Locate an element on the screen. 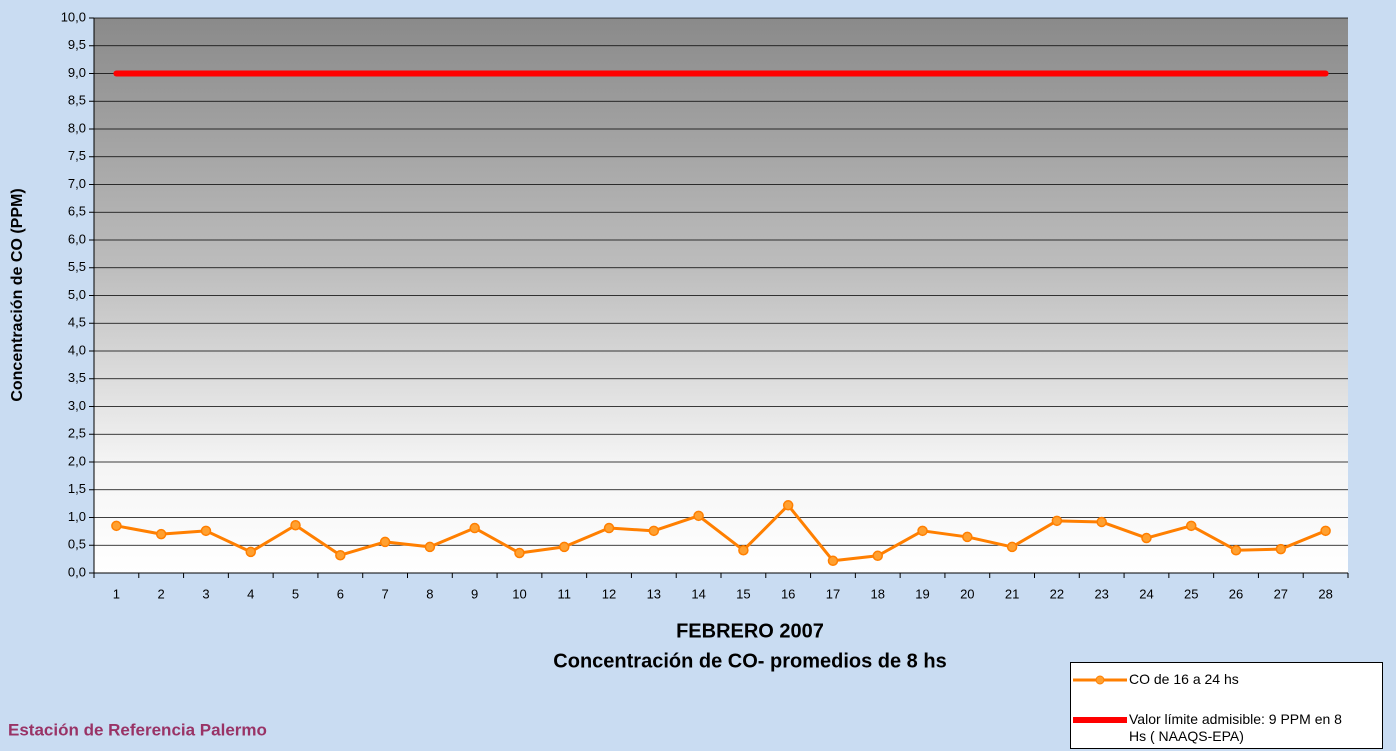  y-tick-label: 2,0 is located at coordinates (77, 460).